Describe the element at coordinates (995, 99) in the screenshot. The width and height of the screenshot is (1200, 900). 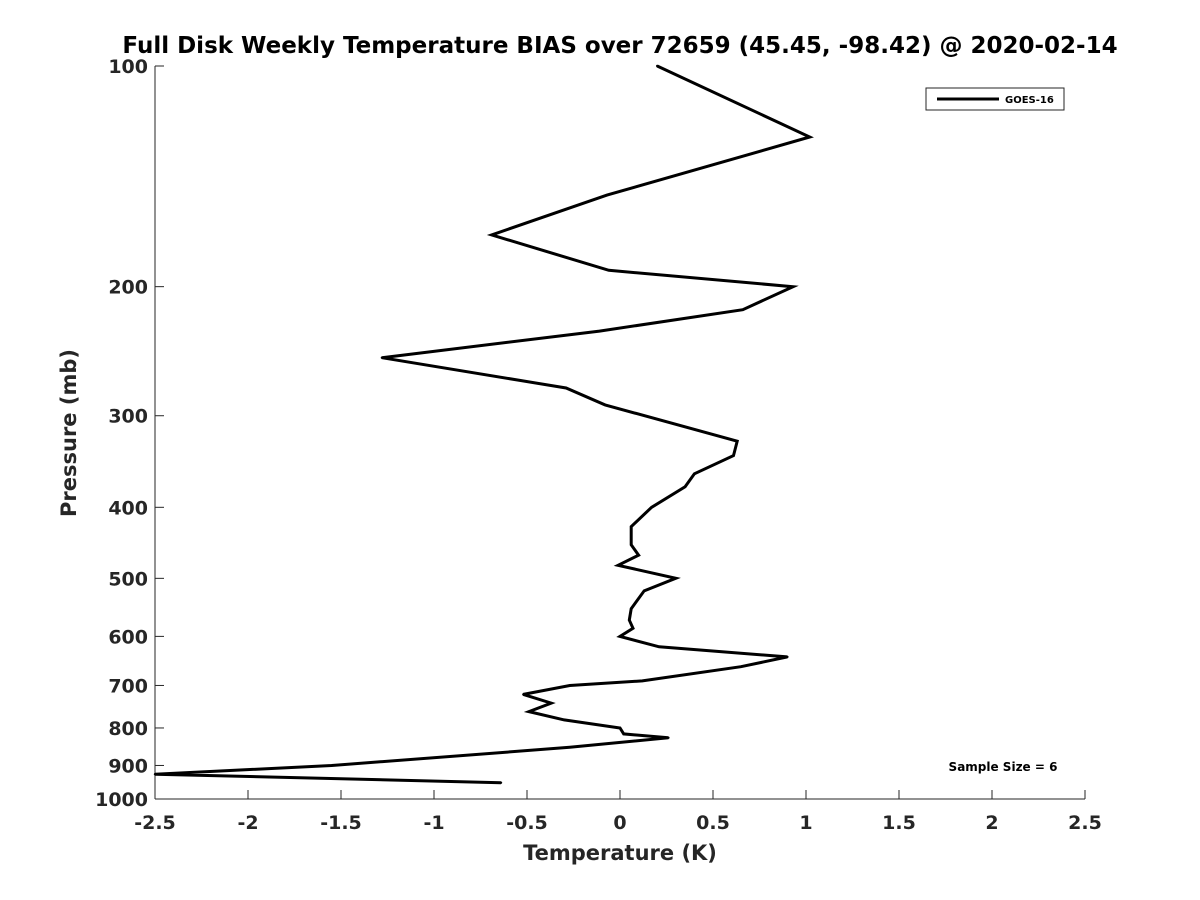
I see `legend: GOES-16` at that location.